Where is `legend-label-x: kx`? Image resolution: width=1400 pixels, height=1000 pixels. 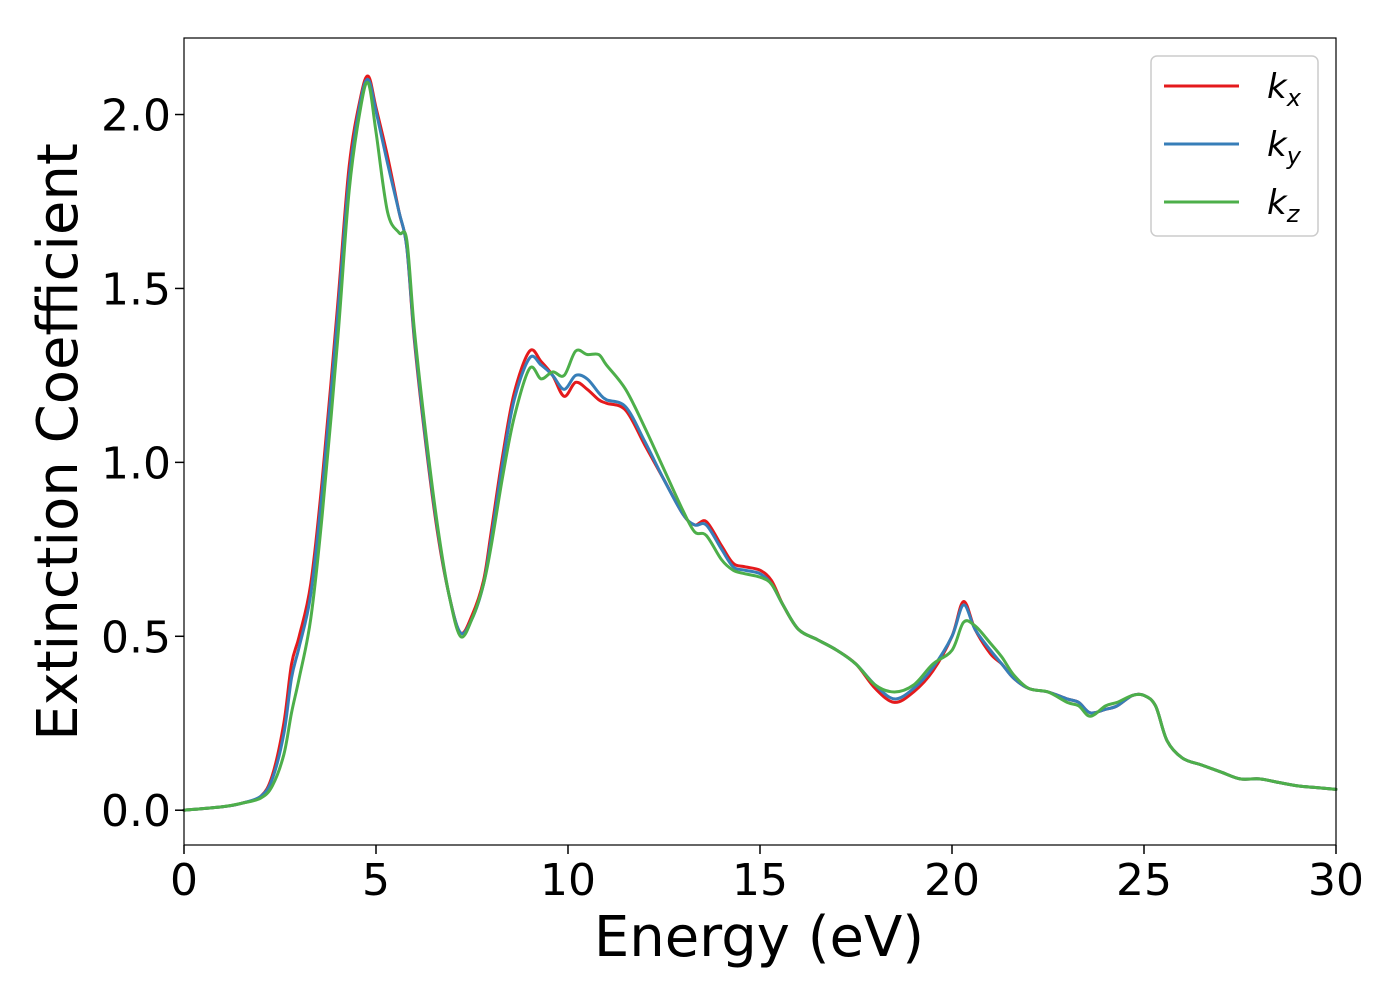
legend-label-x: kx is located at coordinates (1284, 89).